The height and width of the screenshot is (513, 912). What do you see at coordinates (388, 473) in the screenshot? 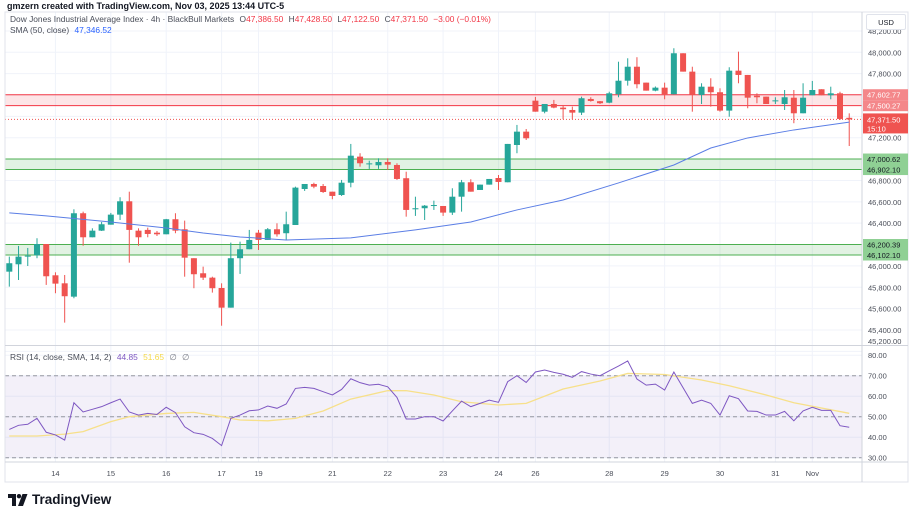
I see `time-tick-label: 22` at bounding box center [388, 473].